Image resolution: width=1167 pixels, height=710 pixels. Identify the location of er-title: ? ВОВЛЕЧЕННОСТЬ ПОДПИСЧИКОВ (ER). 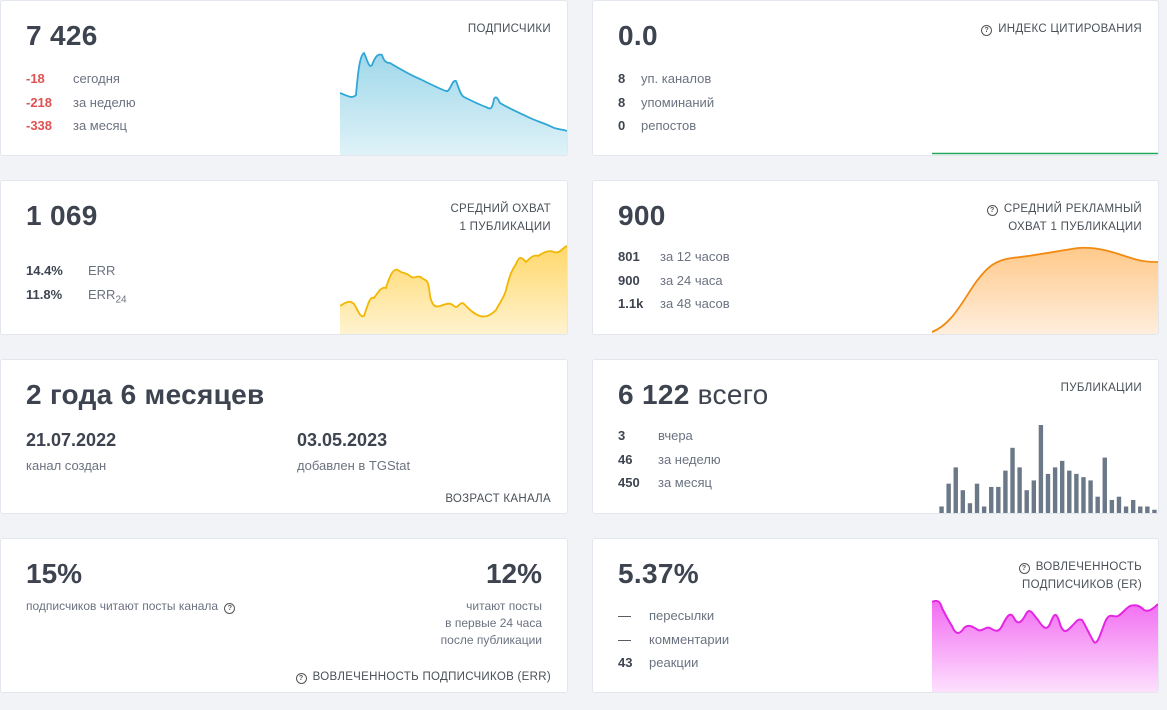
(1080, 576).